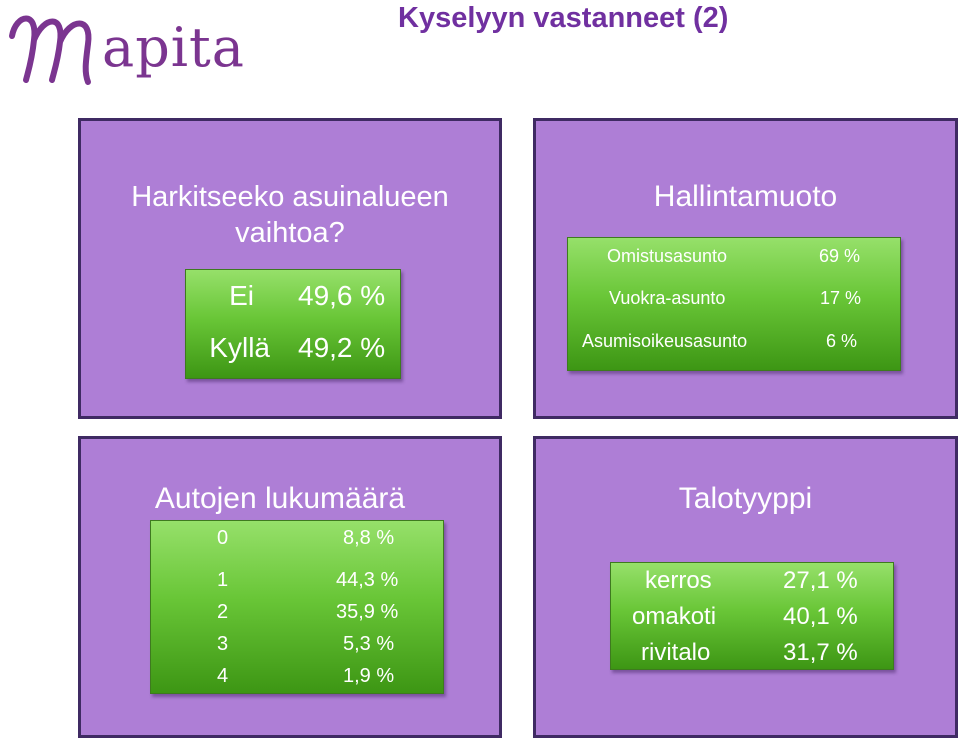  I want to click on row-value: 1,9 %, so click(369, 676).